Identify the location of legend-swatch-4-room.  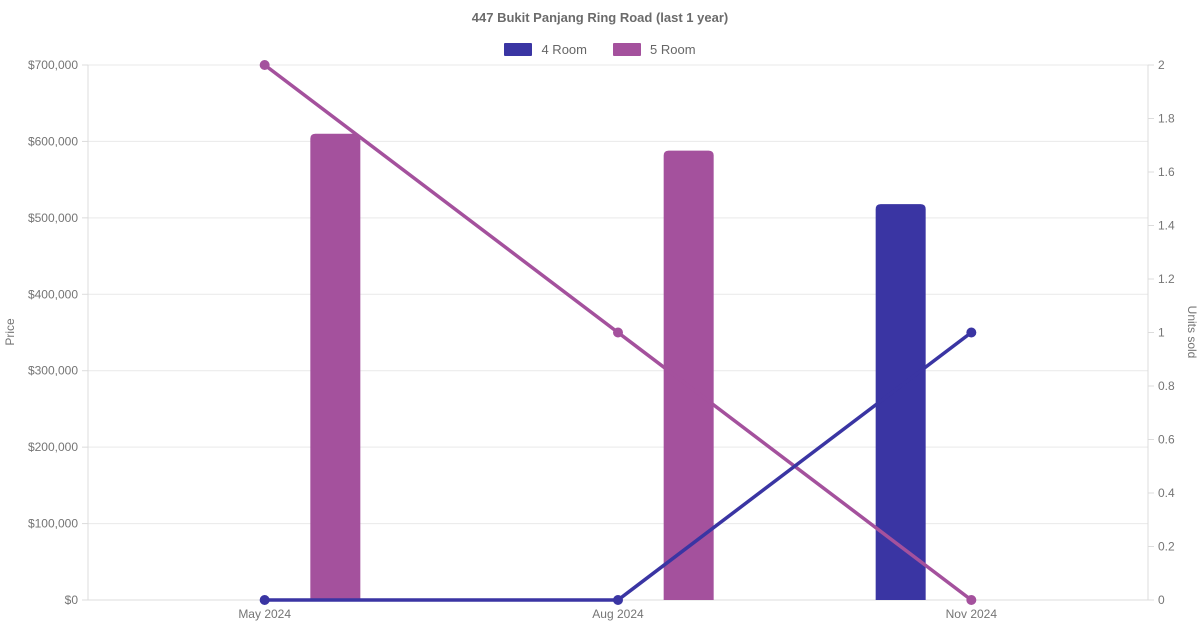
(518, 49).